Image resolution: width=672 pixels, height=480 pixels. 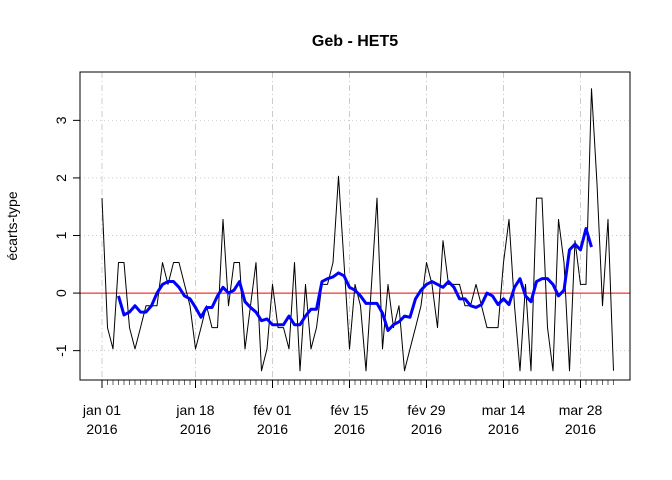 What do you see at coordinates (61, 178) in the screenshot?
I see `y-tick-label: 2` at bounding box center [61, 178].